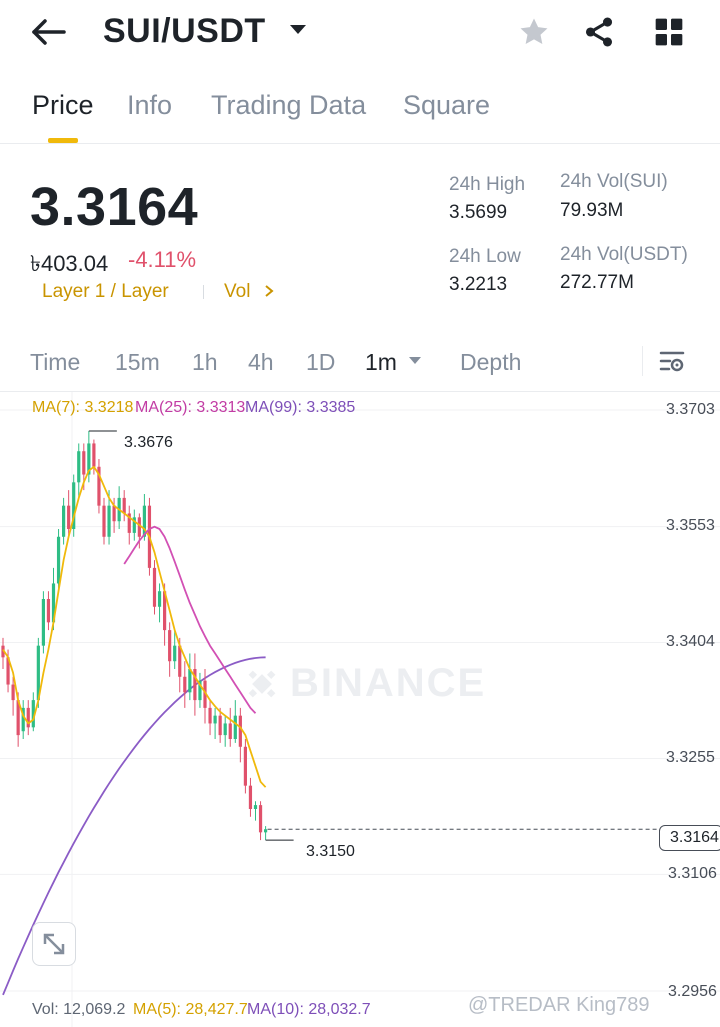 This screenshot has height=1027, width=720. I want to click on back-button, so click(50, 32).